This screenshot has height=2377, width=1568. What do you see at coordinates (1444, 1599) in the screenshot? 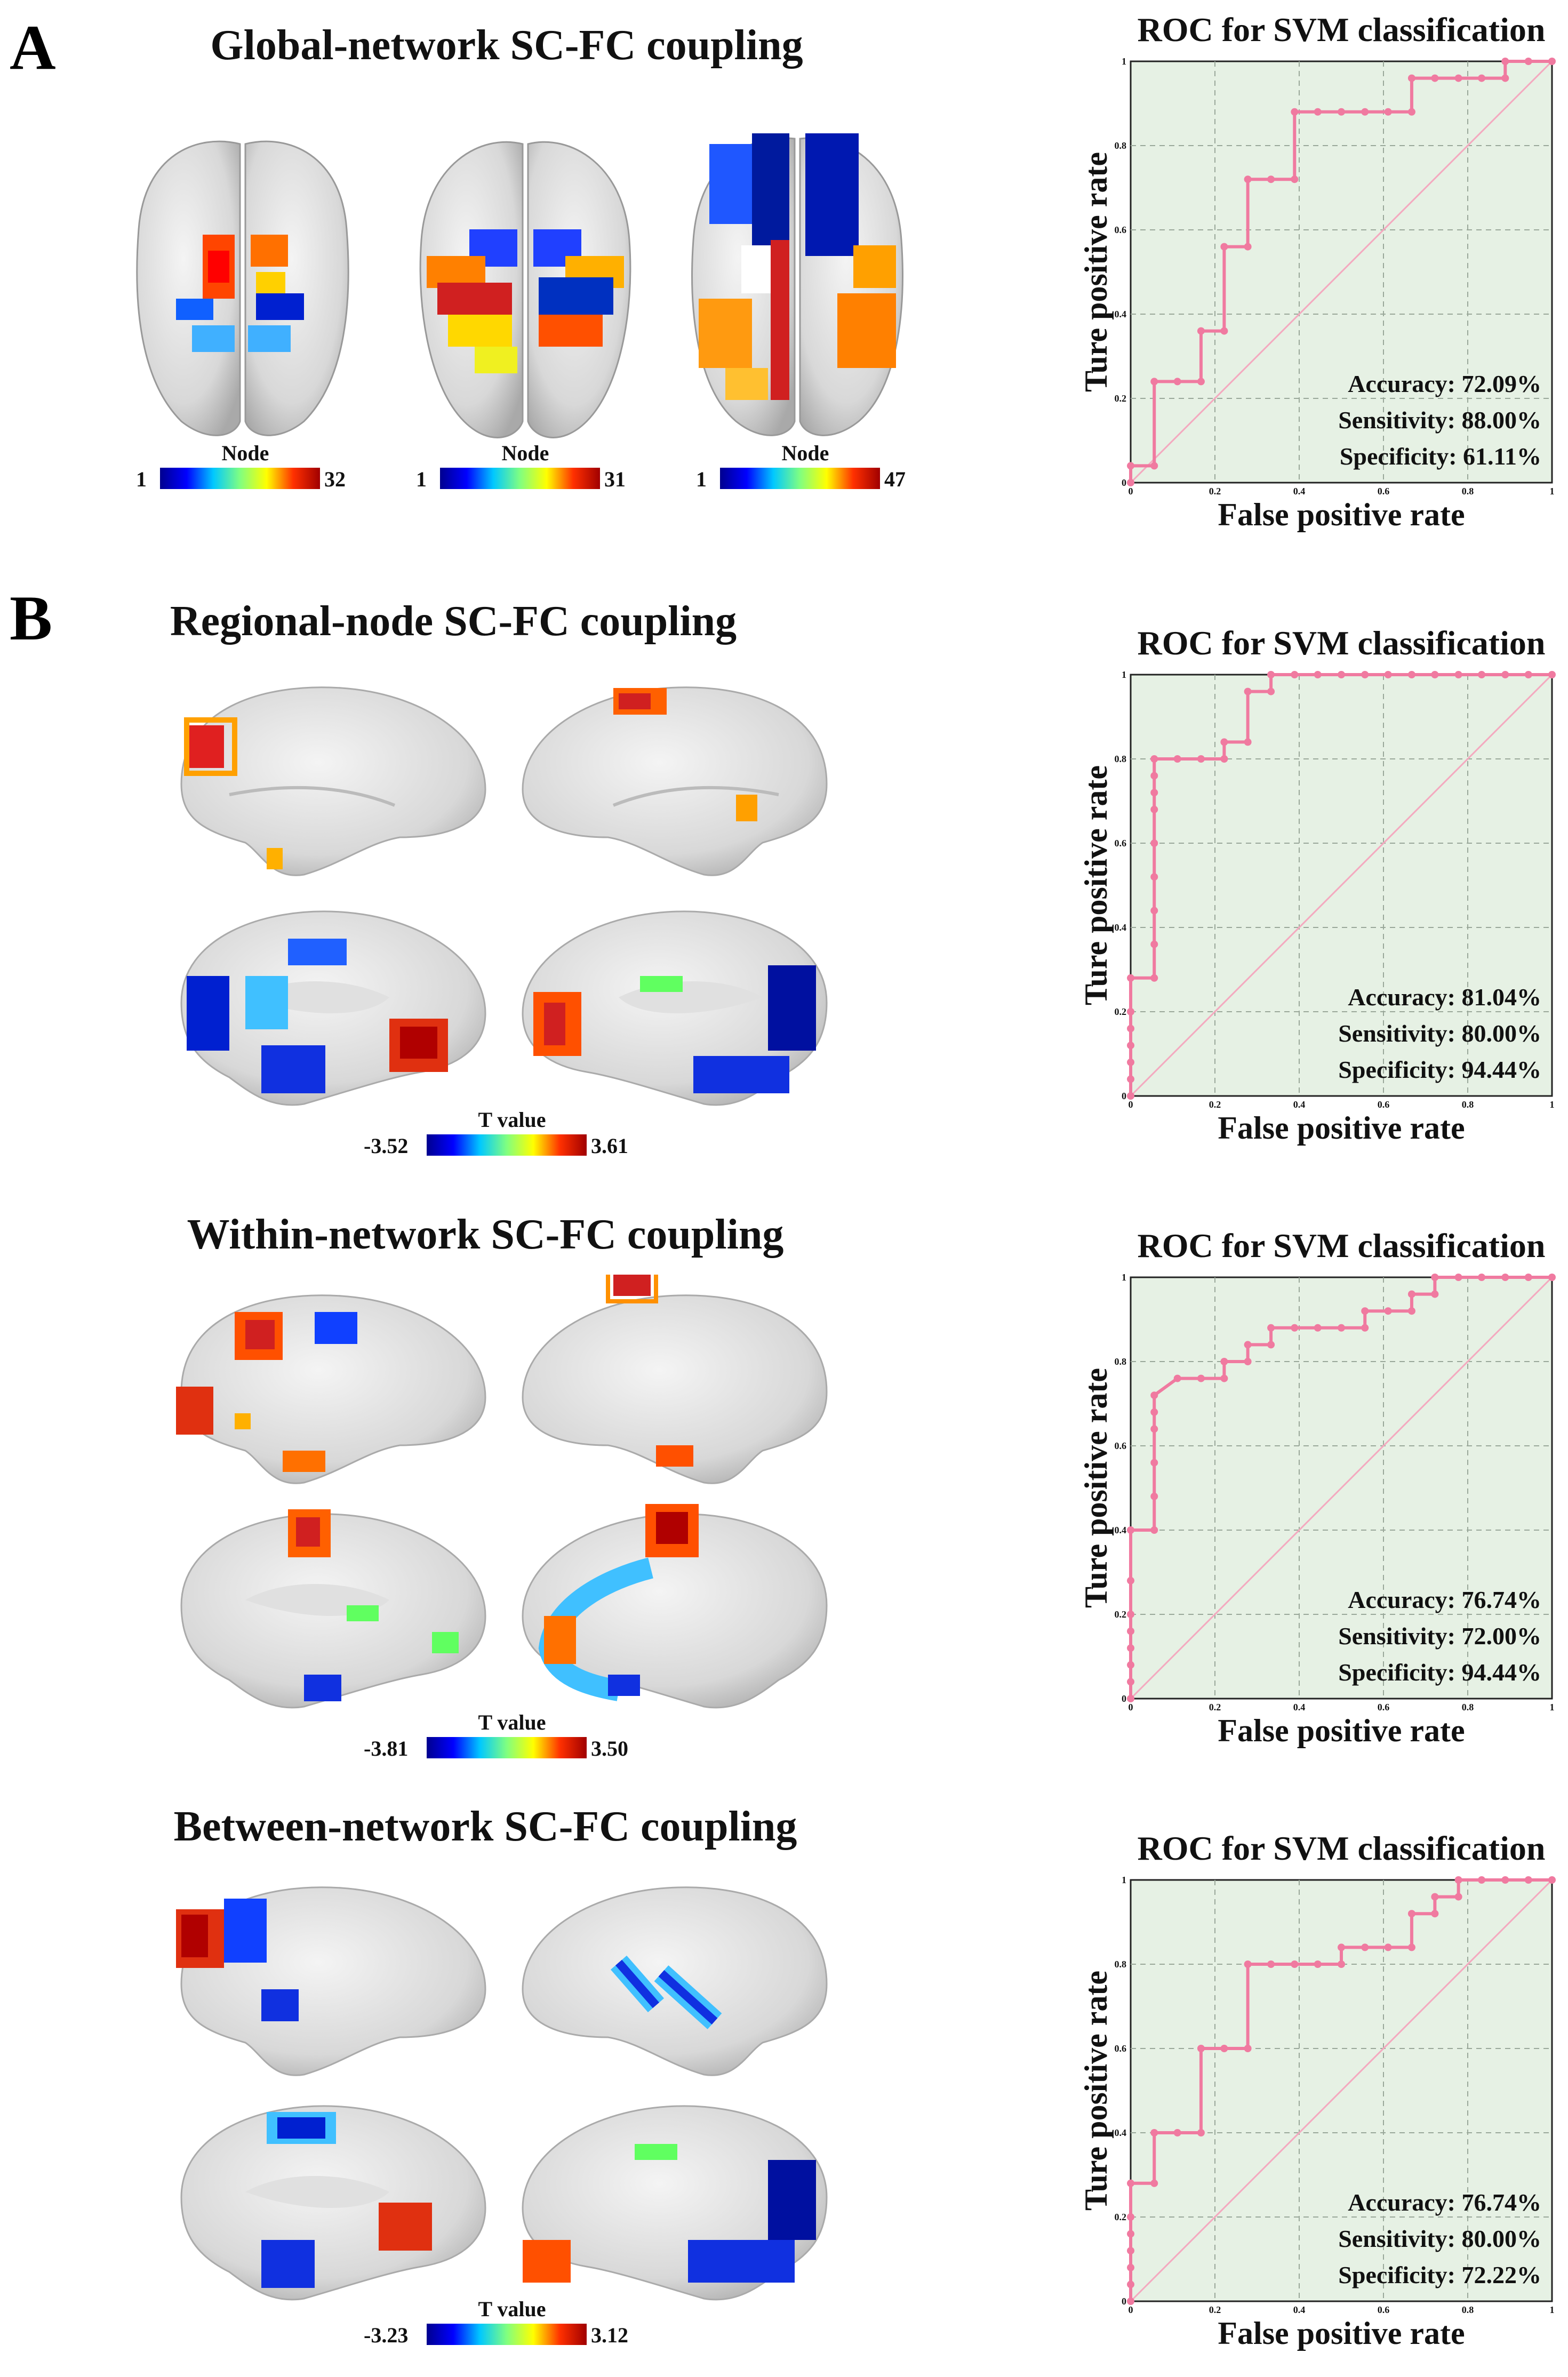
I see `stat-text: Accuracy: 76.74%` at bounding box center [1444, 1599].